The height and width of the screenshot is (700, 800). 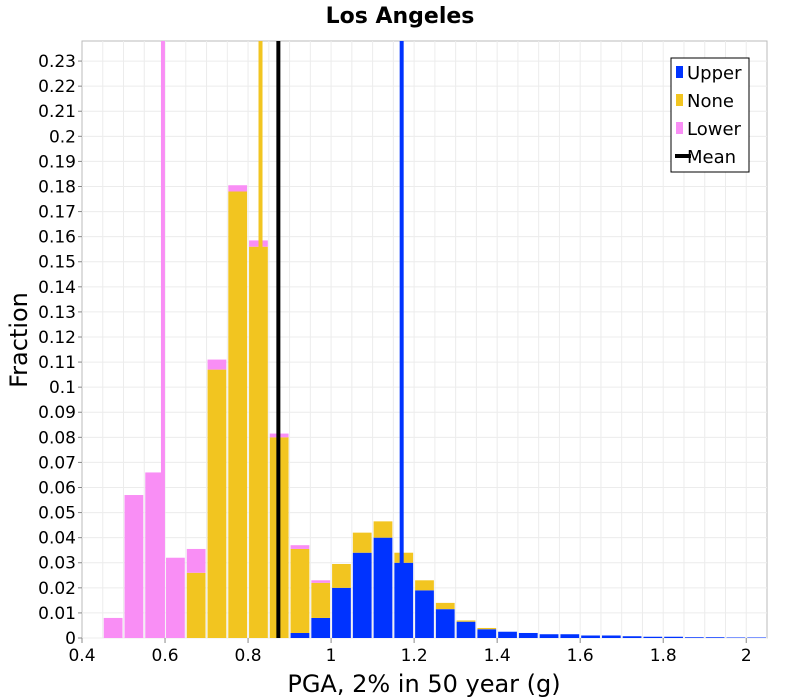 What do you see at coordinates (679, 128) in the screenshot?
I see `legend-swatch-lower` at bounding box center [679, 128].